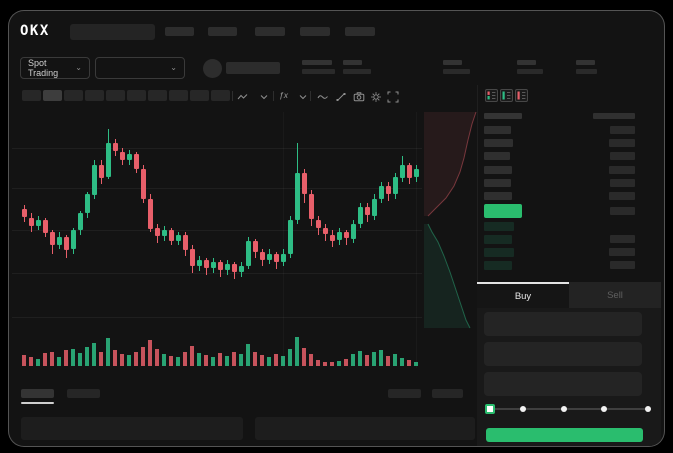  Describe the element at coordinates (523, 295) in the screenshot. I see `tab-buy: Buy` at that location.